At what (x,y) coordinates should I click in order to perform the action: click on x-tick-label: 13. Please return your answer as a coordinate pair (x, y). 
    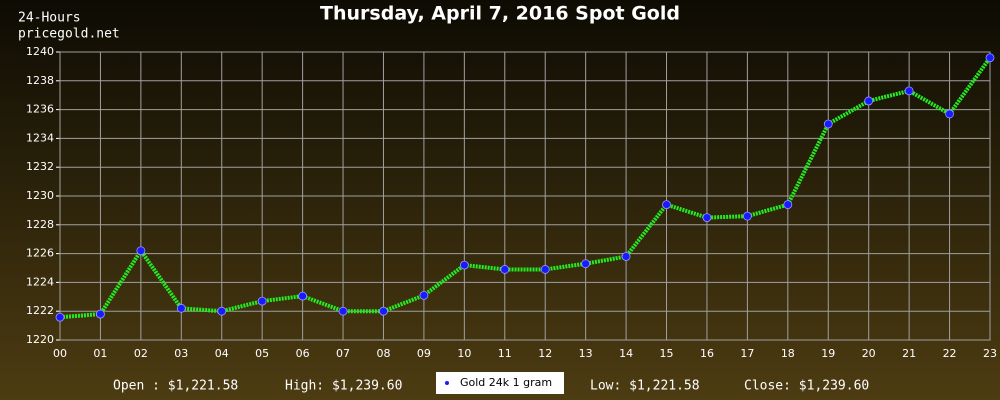
    Looking at the image, I should click on (586, 353).